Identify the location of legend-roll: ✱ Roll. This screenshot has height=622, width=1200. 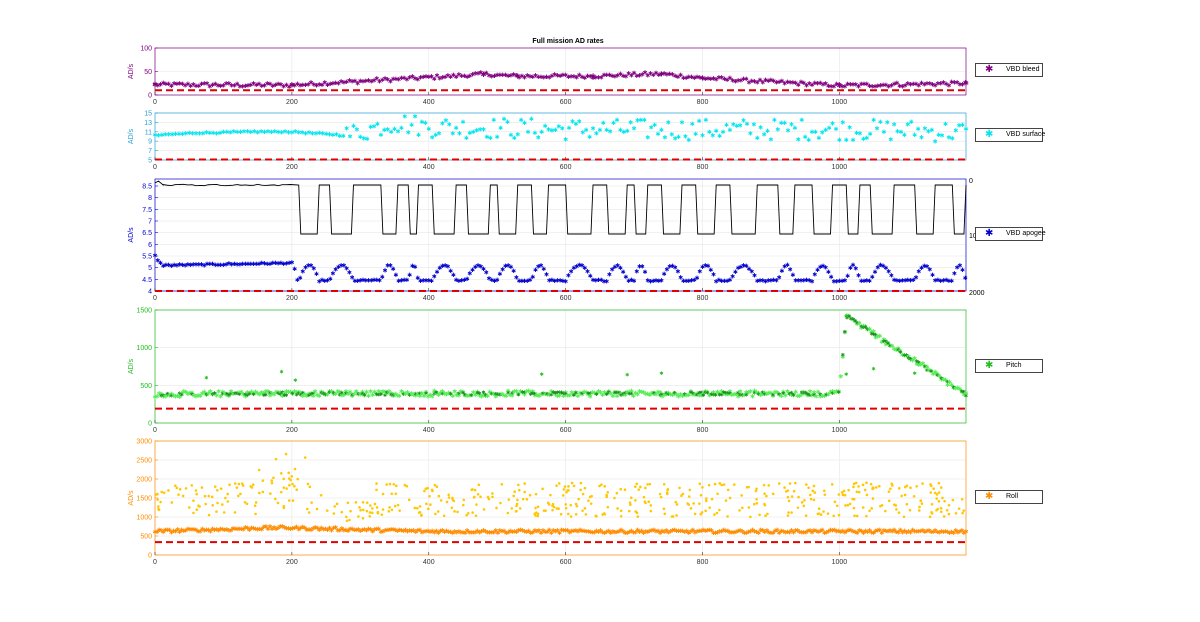
(1009, 497).